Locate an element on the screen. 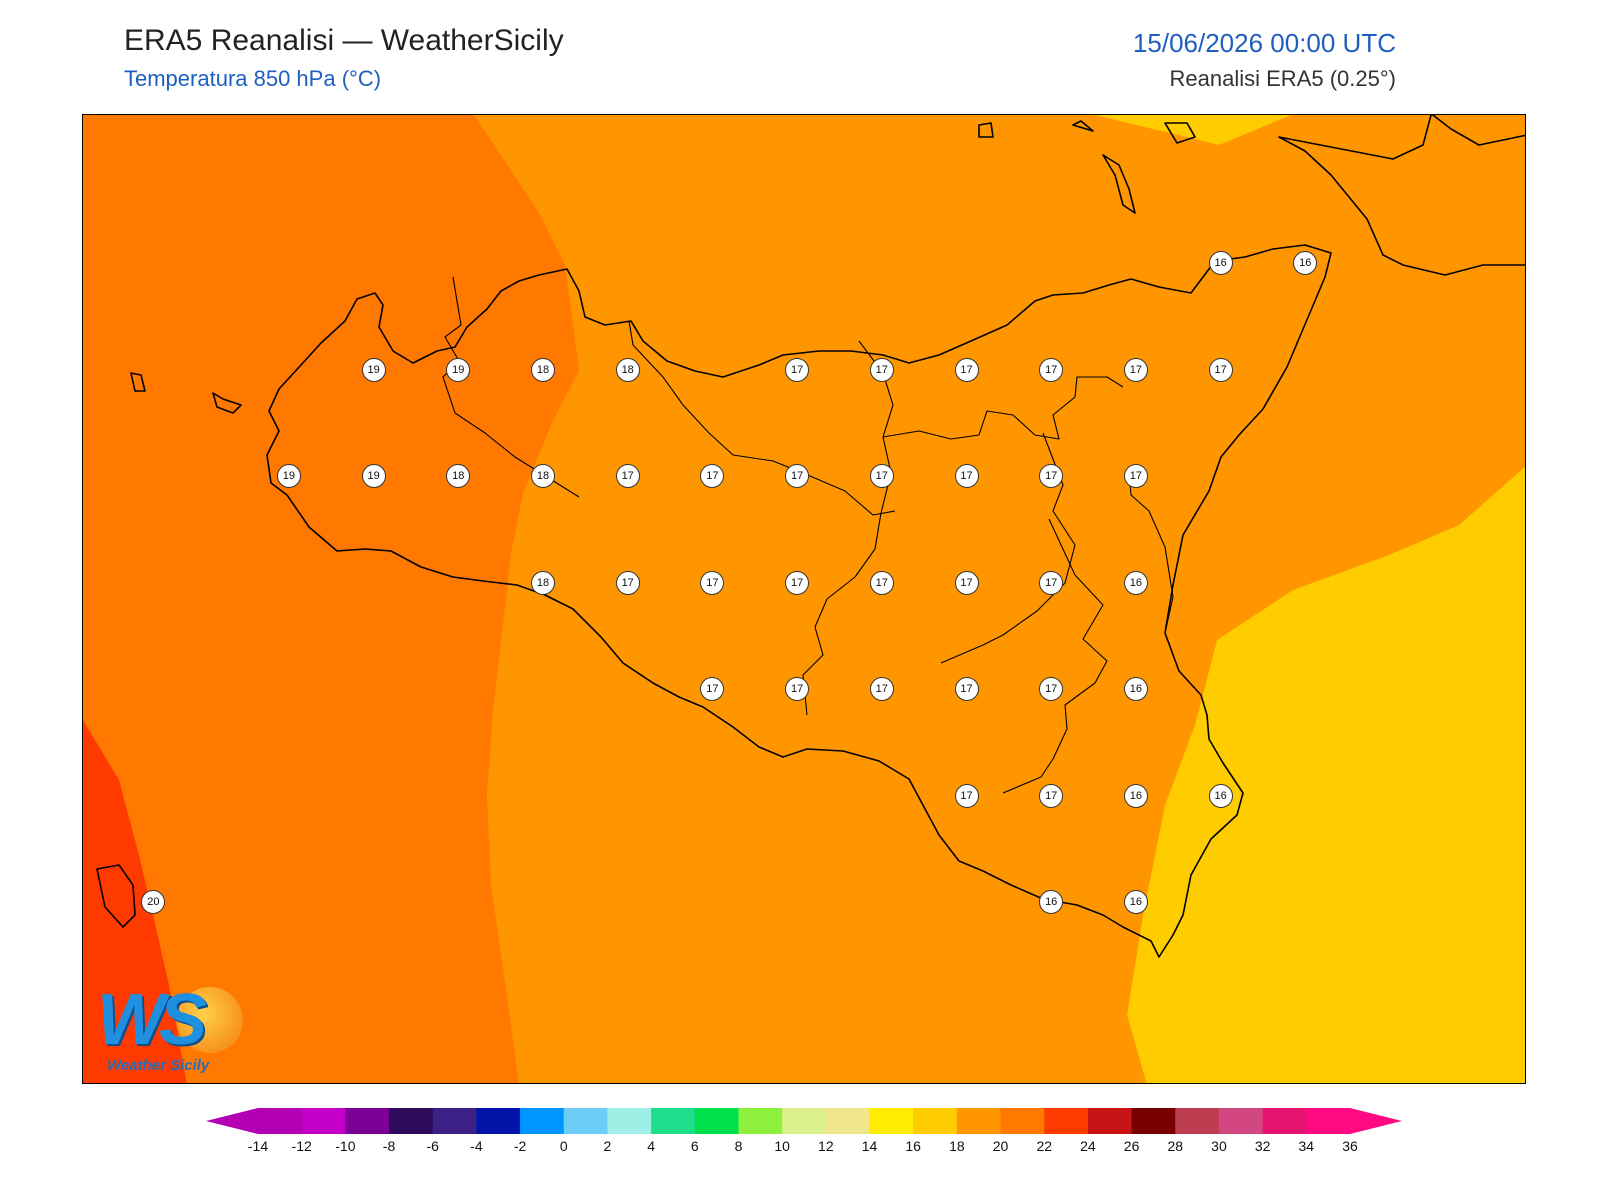 The image size is (1600, 1200). colorbar-tick-label: 28 is located at coordinates (1175, 1146).